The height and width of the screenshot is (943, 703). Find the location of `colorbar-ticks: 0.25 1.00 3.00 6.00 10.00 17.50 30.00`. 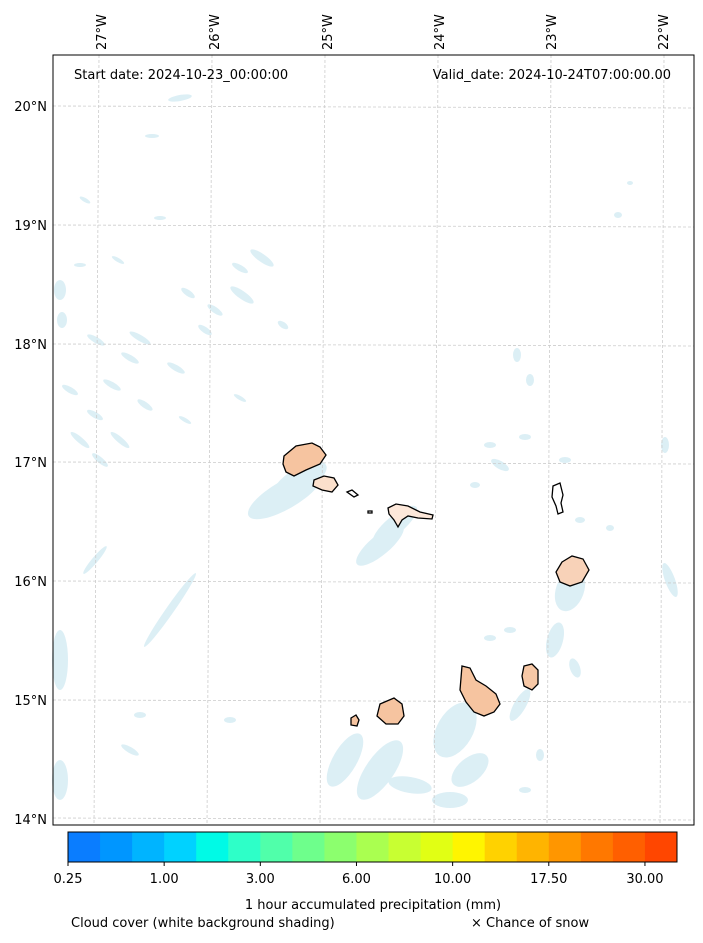

colorbar-ticks: 0.25 1.00 3.00 6.00 10.00 17.50 30.00 is located at coordinates (359, 874).